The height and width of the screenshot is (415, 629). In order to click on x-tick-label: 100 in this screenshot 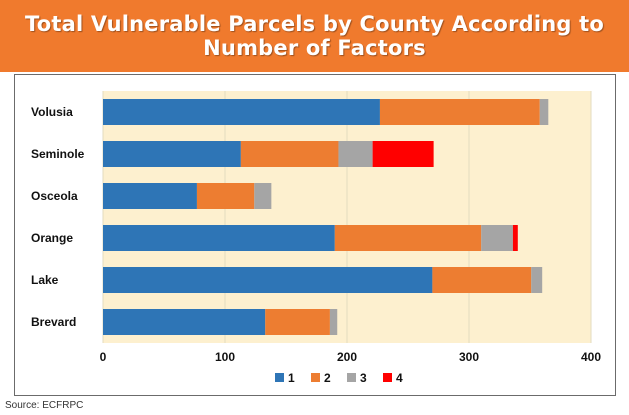, I will do `click(225, 357)`.